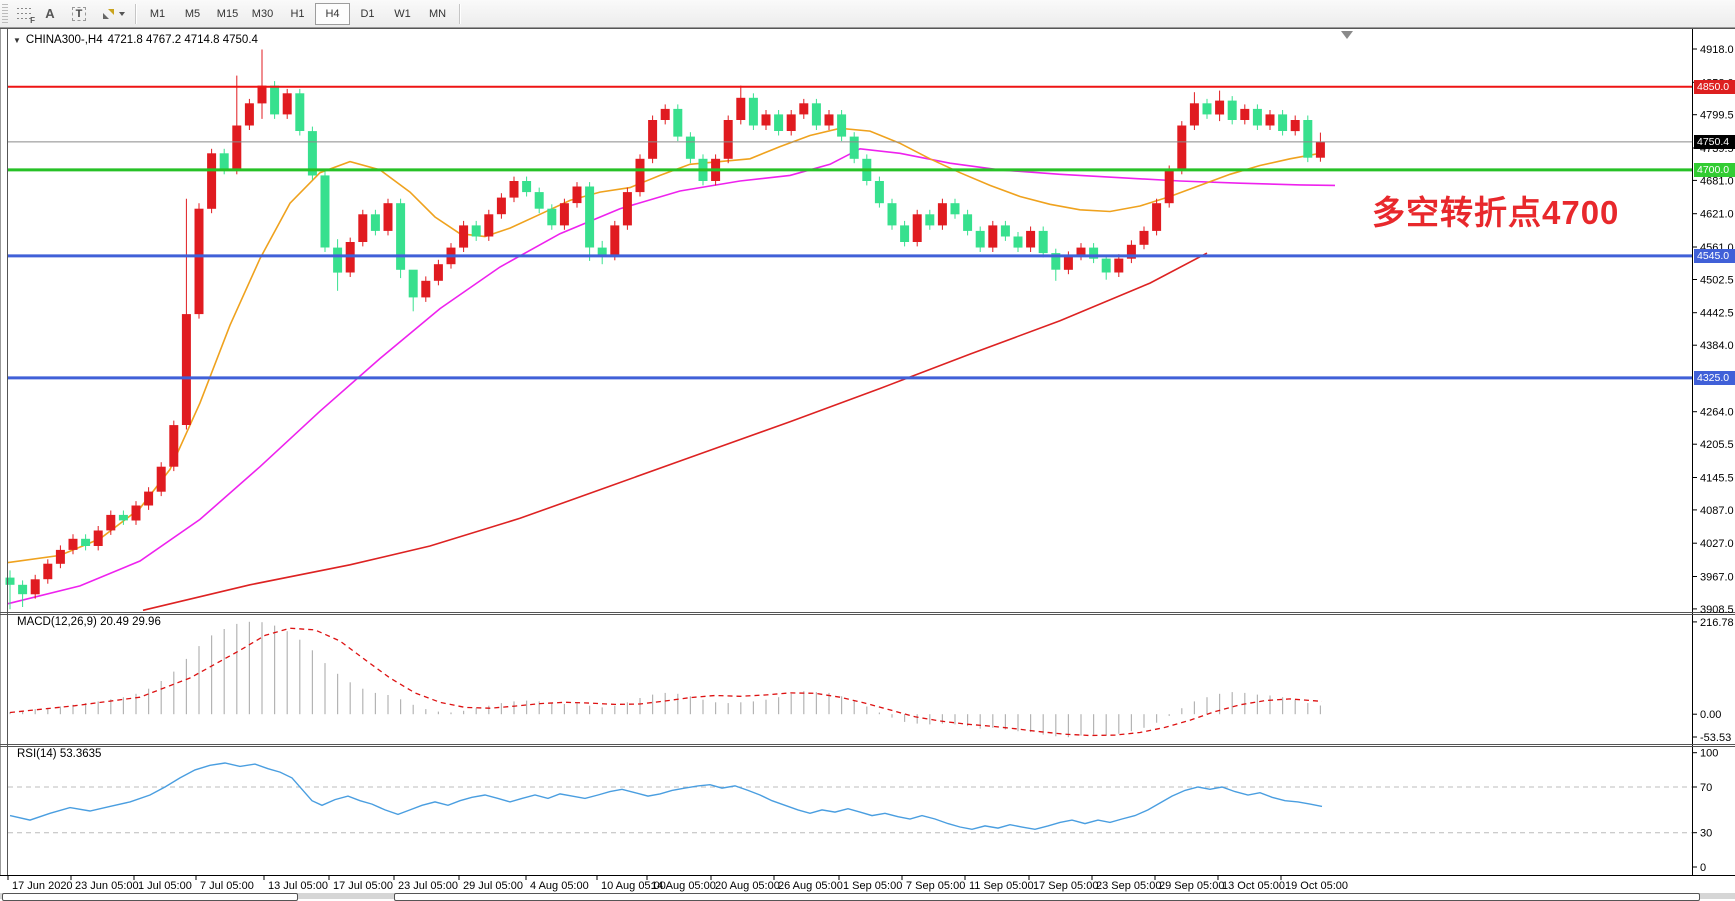 The height and width of the screenshot is (901, 1735). What do you see at coordinates (227, 13) in the screenshot?
I see `timeframe-button-m15: M15` at bounding box center [227, 13].